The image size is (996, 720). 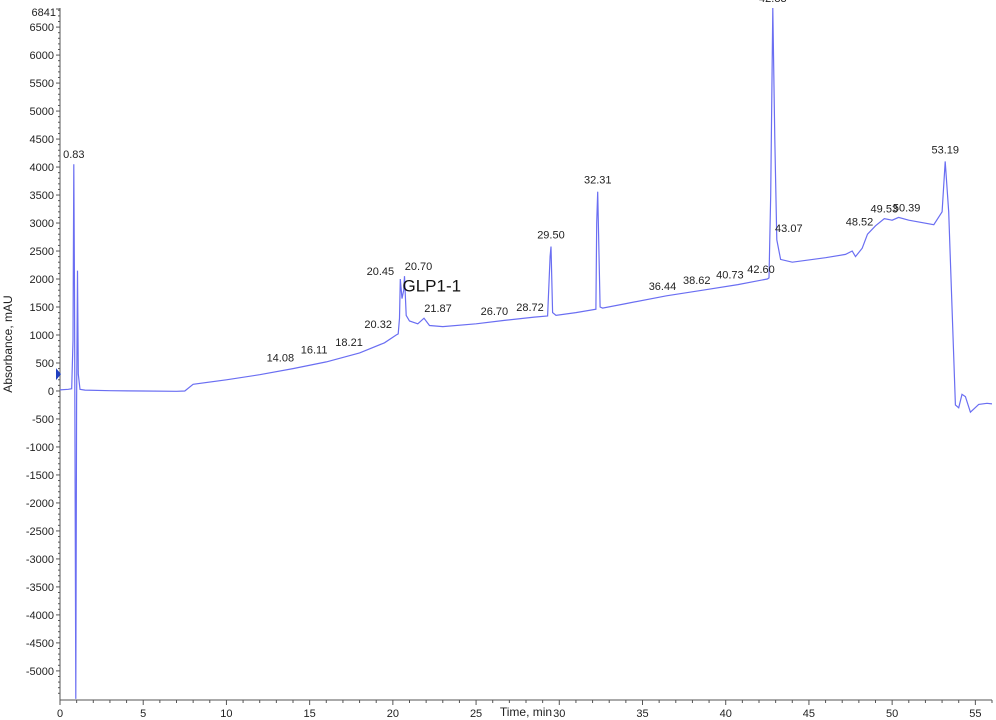 I want to click on peak-label: 49.53, so click(x=885, y=210).